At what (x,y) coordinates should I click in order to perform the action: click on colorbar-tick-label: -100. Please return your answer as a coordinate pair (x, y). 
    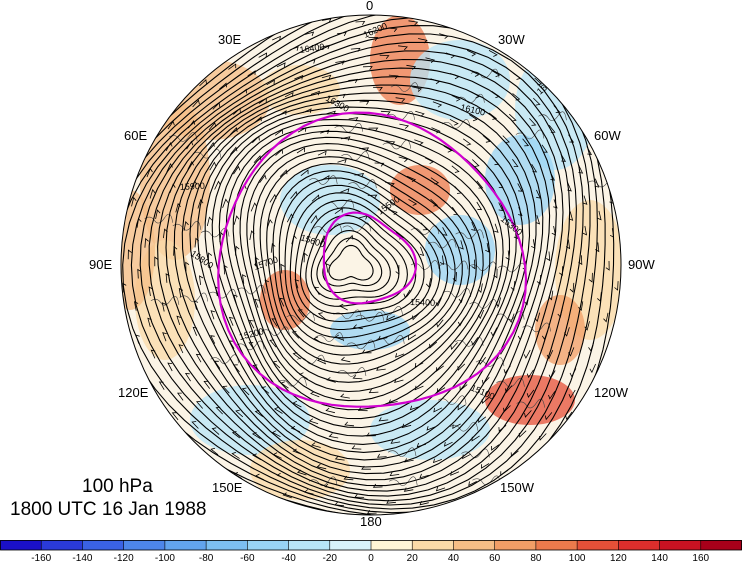
    Looking at the image, I should click on (164, 558).